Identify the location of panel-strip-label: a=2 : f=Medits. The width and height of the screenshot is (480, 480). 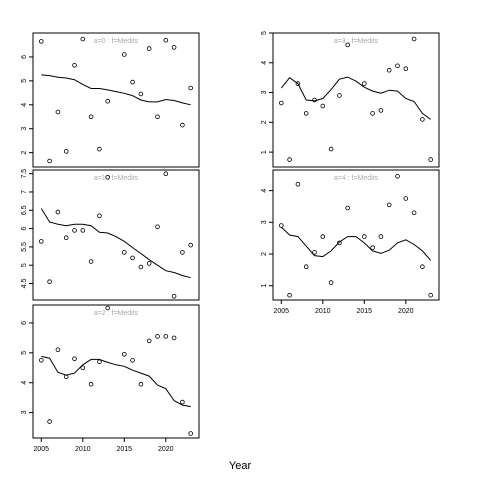
(116, 313).